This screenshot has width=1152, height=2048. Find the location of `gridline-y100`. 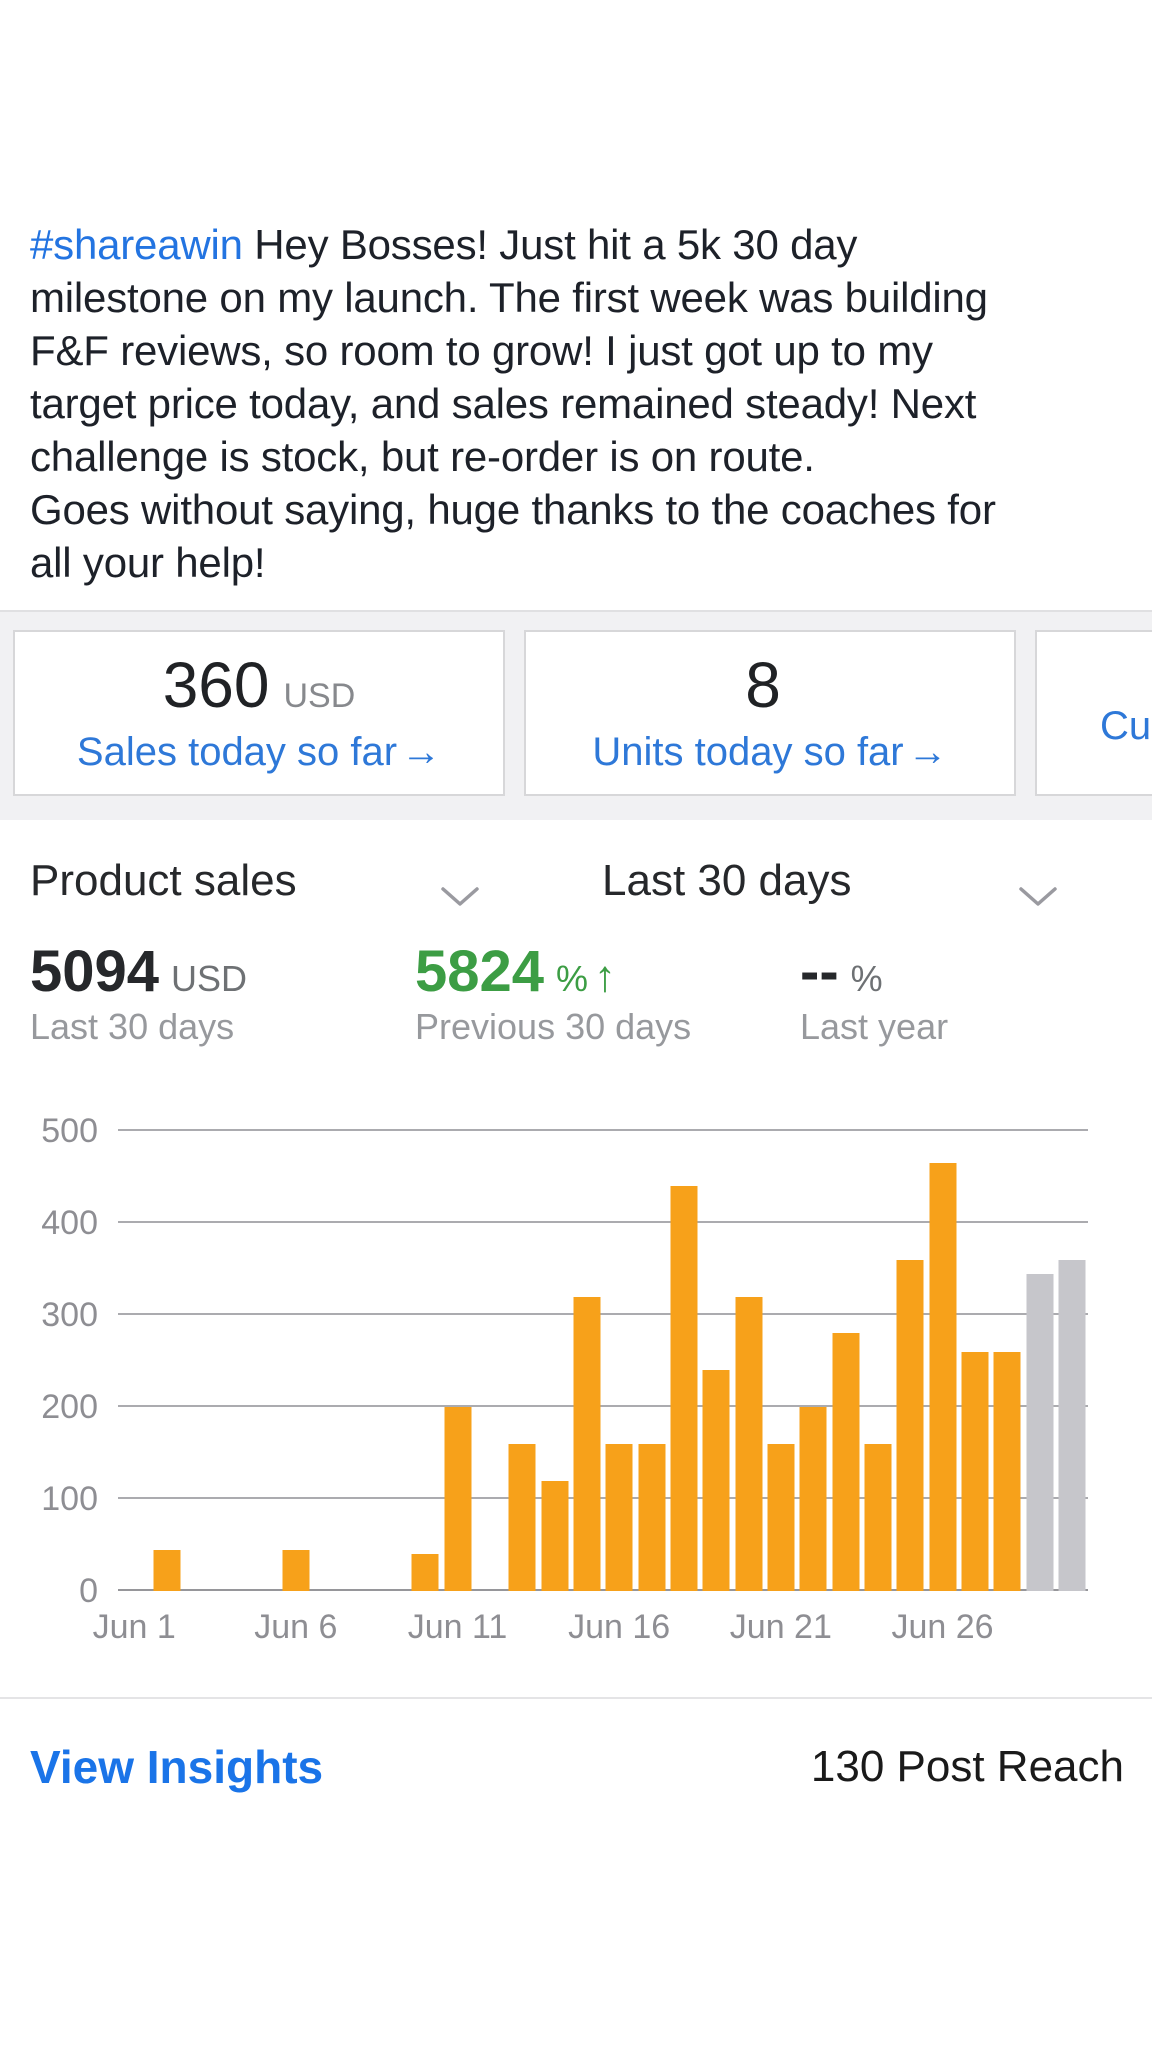

gridline-y100 is located at coordinates (603, 1498).